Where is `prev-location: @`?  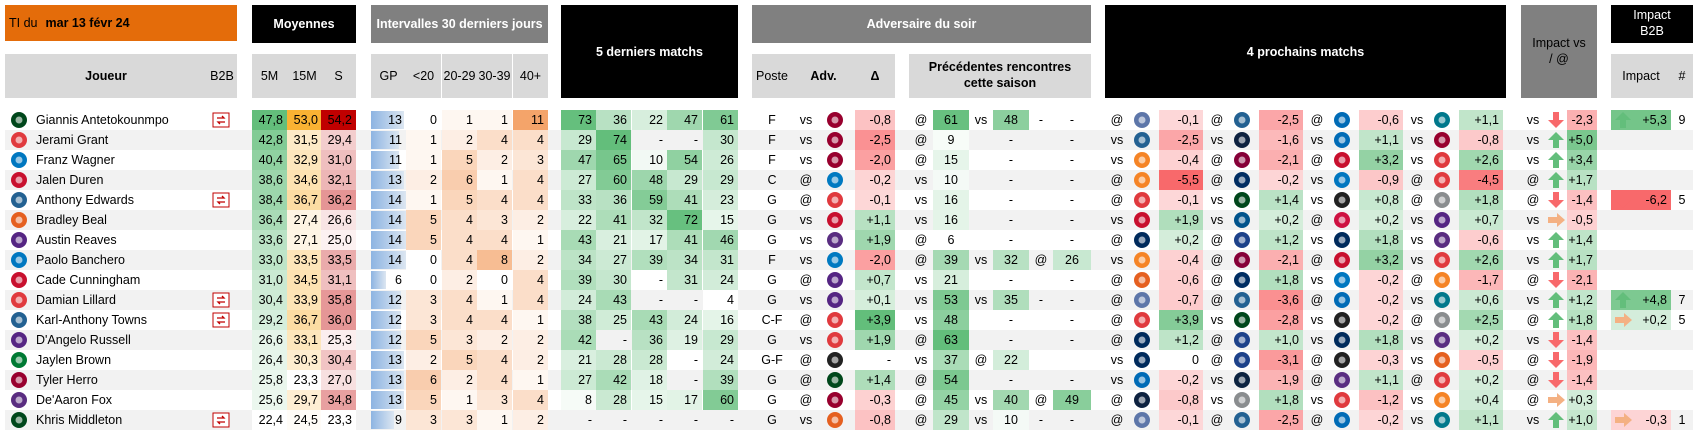
prev-location: @ is located at coordinates (921, 160).